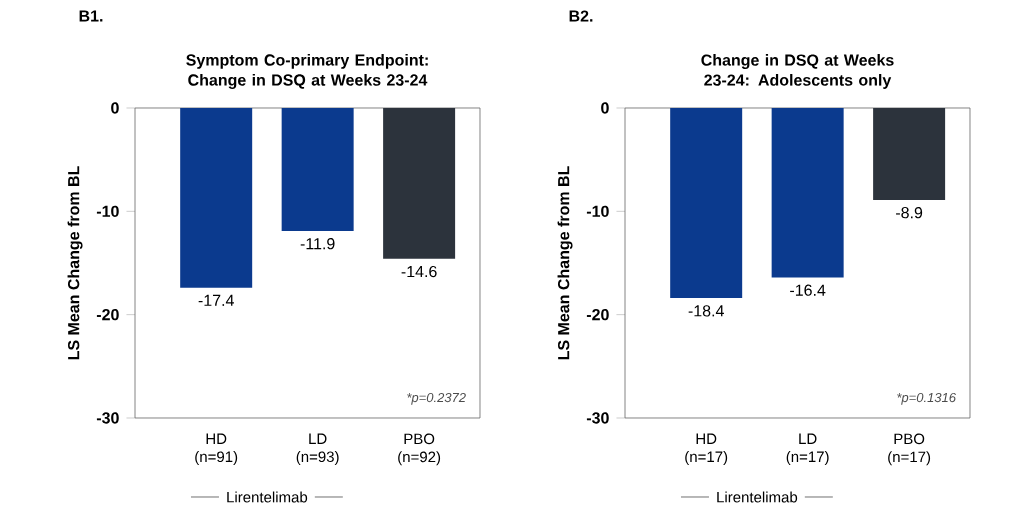 Image resolution: width=1027 pixels, height=518 pixels. Describe the element at coordinates (216, 300) in the screenshot. I see `data-label: -17.4` at that location.